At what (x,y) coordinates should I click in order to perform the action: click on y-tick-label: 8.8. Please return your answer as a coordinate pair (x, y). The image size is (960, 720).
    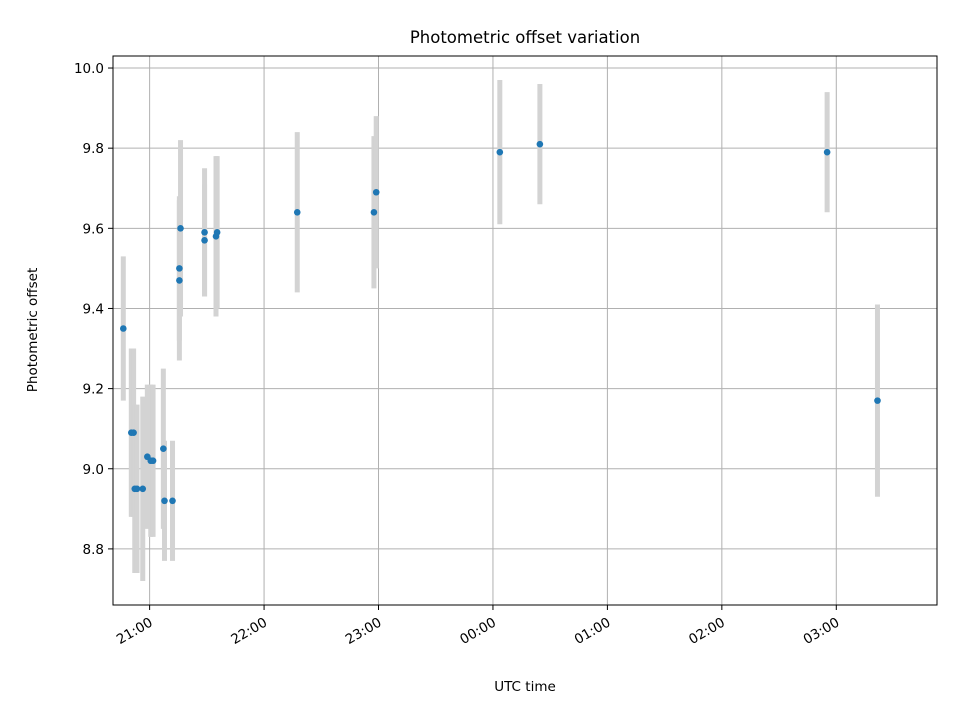
    Looking at the image, I should click on (93, 550).